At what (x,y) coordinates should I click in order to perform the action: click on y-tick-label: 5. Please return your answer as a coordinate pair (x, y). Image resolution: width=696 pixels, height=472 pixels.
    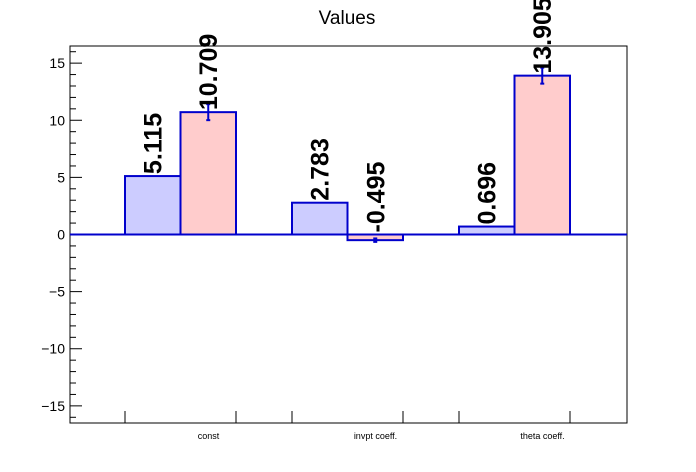
    Looking at the image, I should click on (61, 177).